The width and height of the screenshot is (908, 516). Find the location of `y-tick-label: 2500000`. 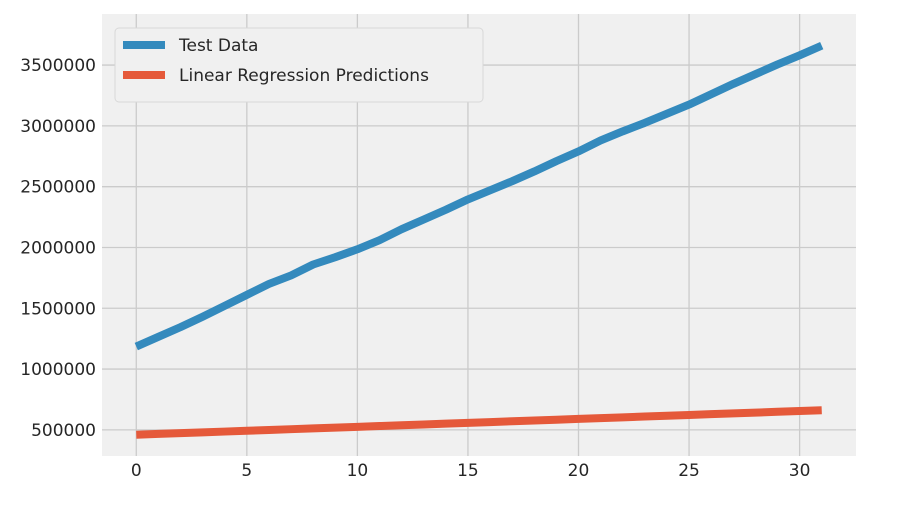

y-tick-label: 2500000 is located at coordinates (58, 188).